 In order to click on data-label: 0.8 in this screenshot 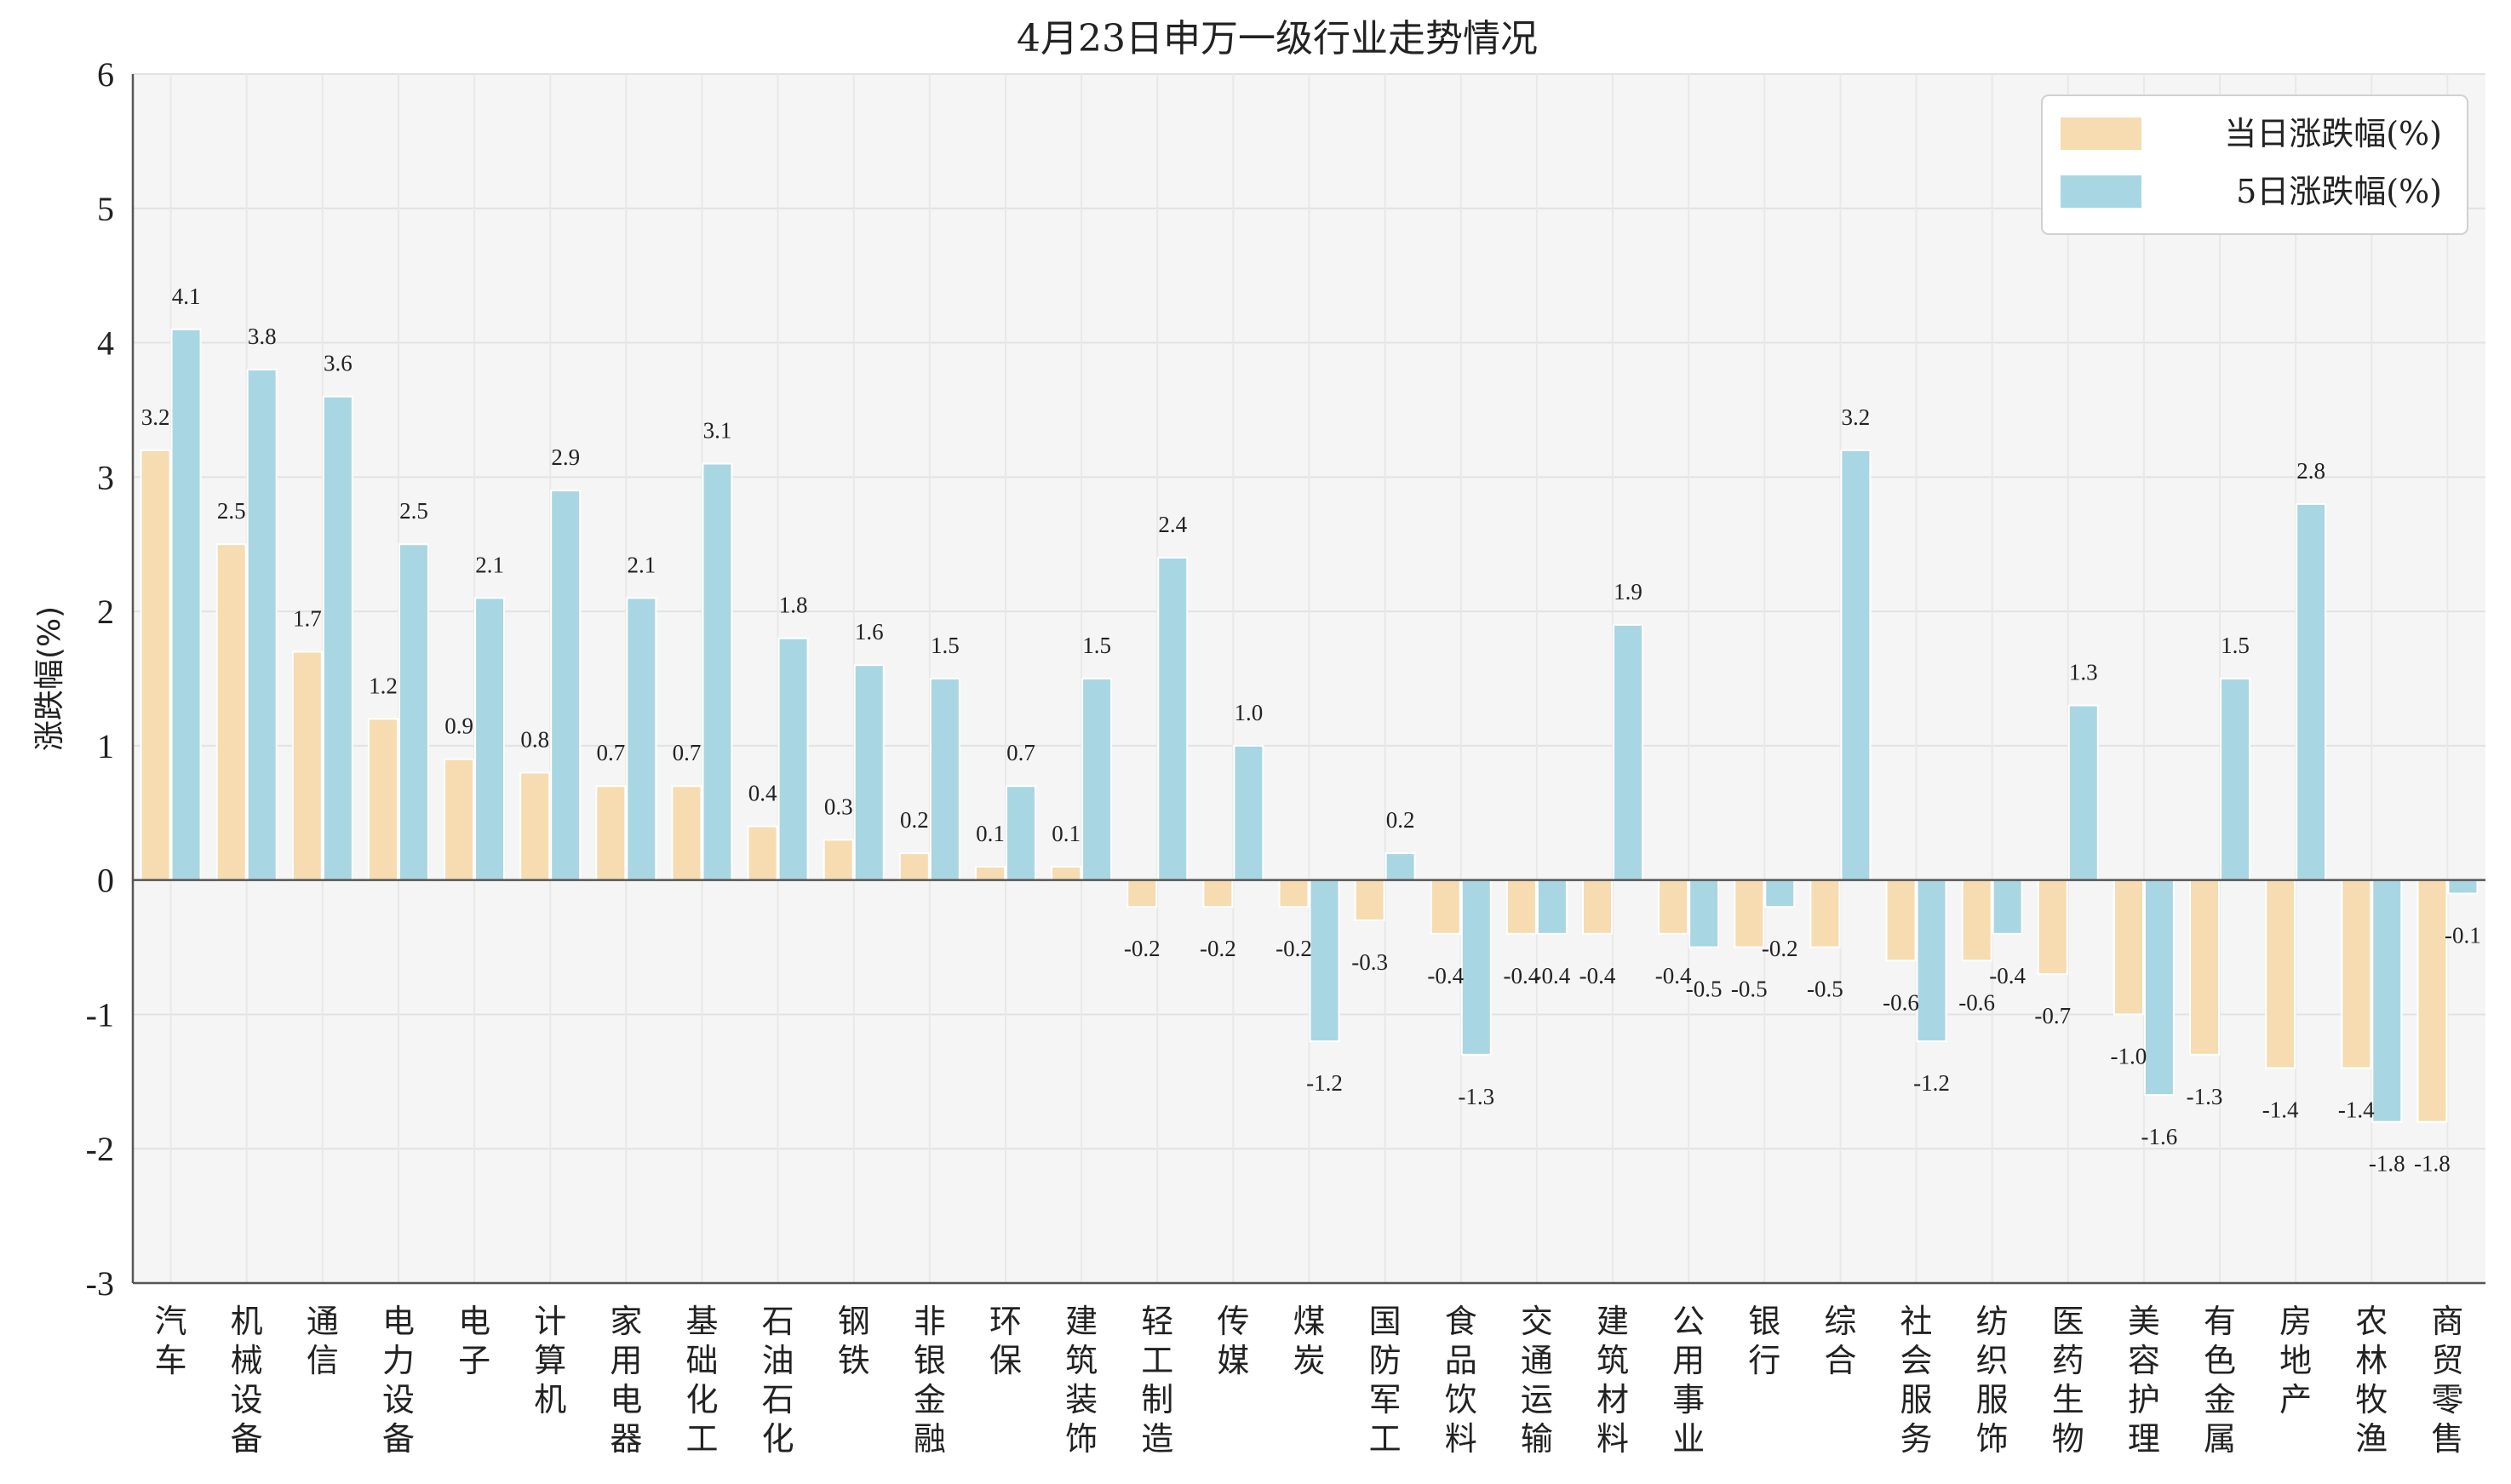, I will do `click(534, 739)`.